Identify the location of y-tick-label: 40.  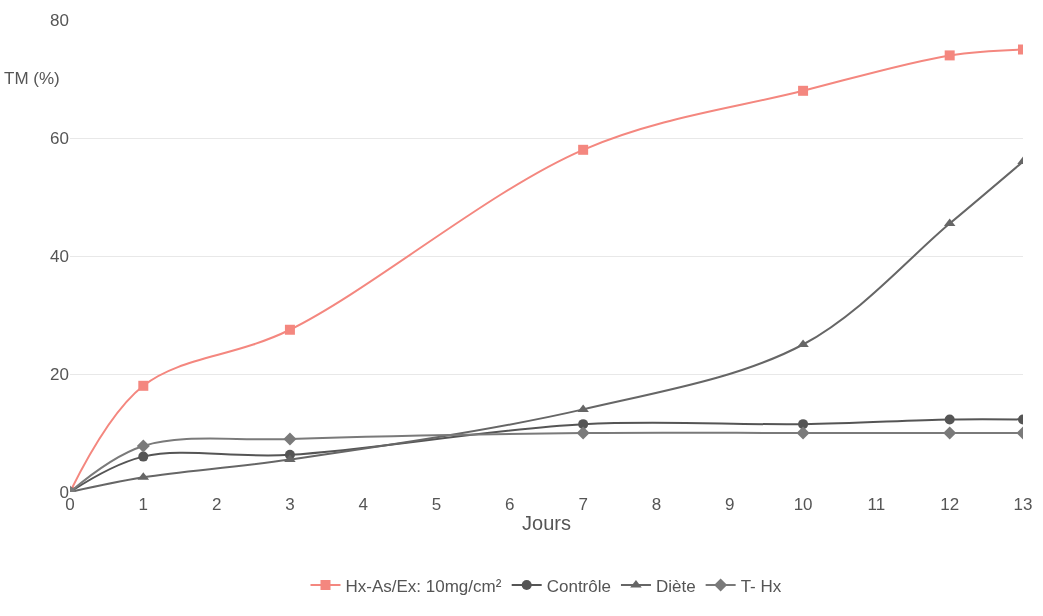
(59, 256).